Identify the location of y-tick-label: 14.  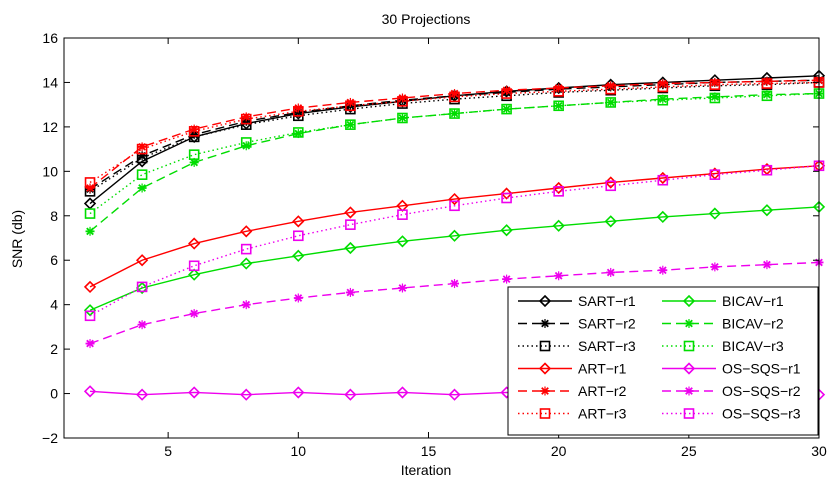
(50, 82).